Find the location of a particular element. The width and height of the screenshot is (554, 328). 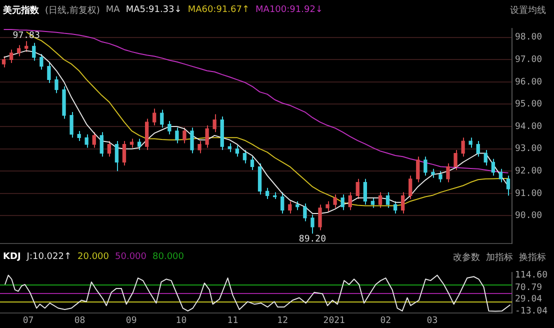

y-tick-label: 92.00 is located at coordinates (528, 171).